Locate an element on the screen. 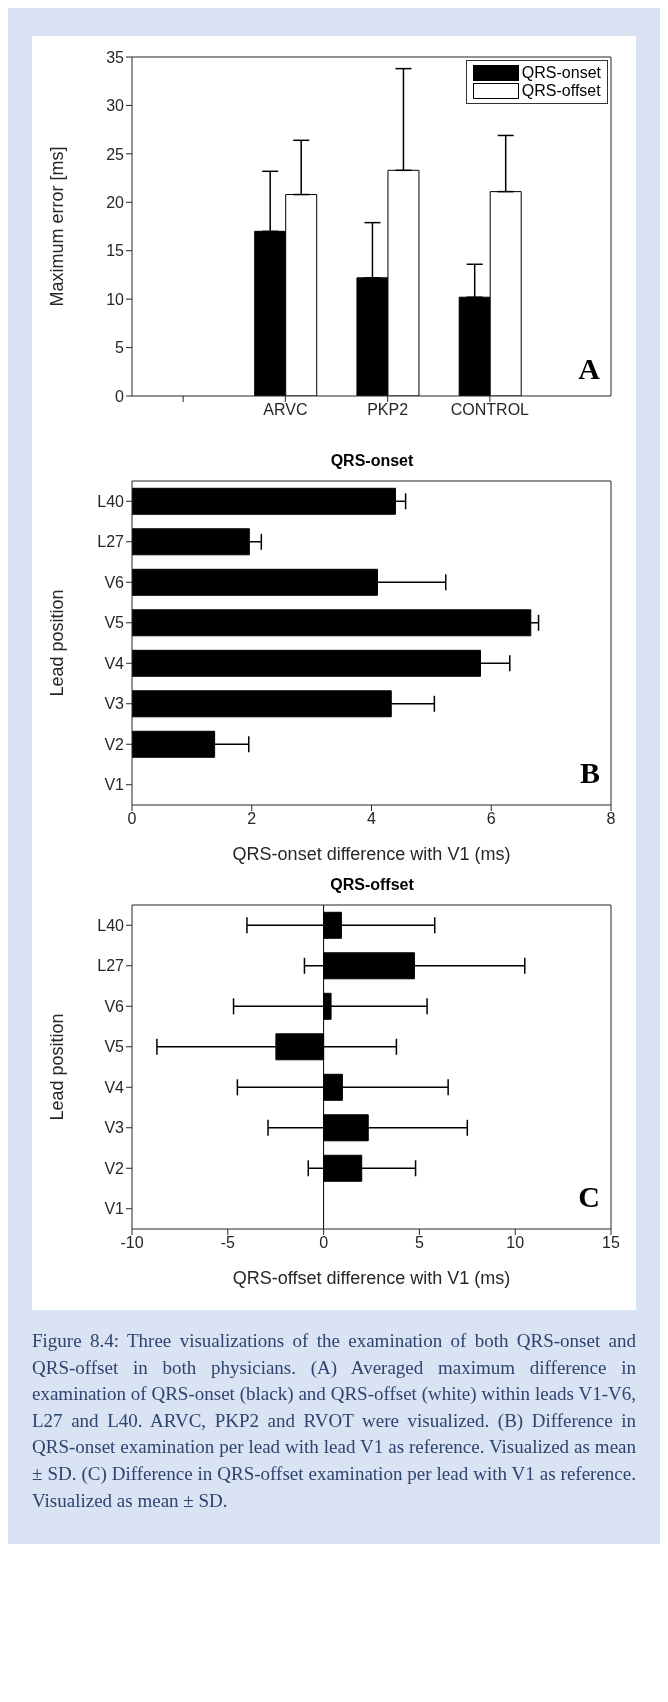 The width and height of the screenshot is (668, 1702). y-tick-label: 35 is located at coordinates (115, 57).